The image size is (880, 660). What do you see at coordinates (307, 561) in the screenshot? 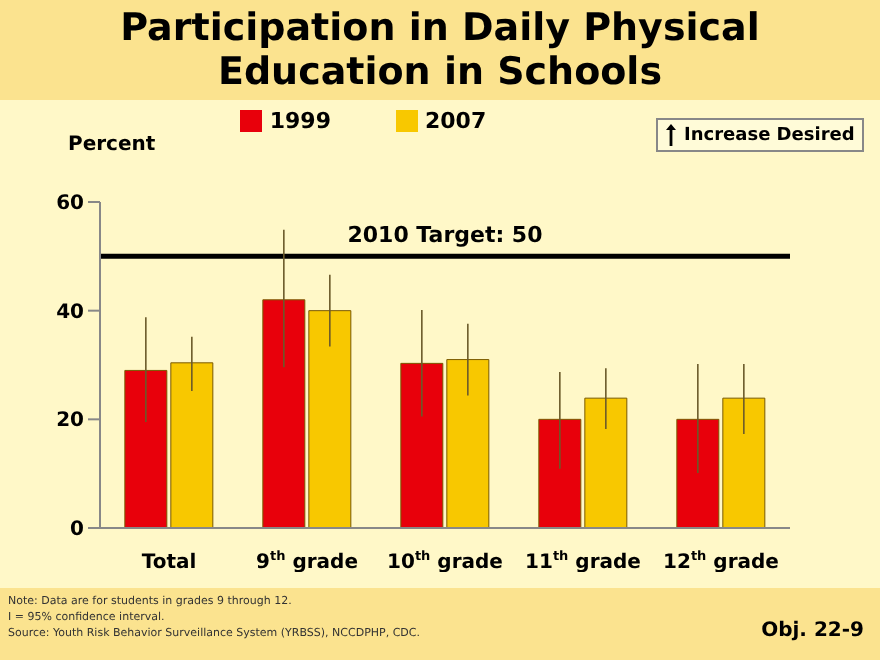
I see `x-tick-label: 9$^{th}$ grade` at bounding box center [307, 561].